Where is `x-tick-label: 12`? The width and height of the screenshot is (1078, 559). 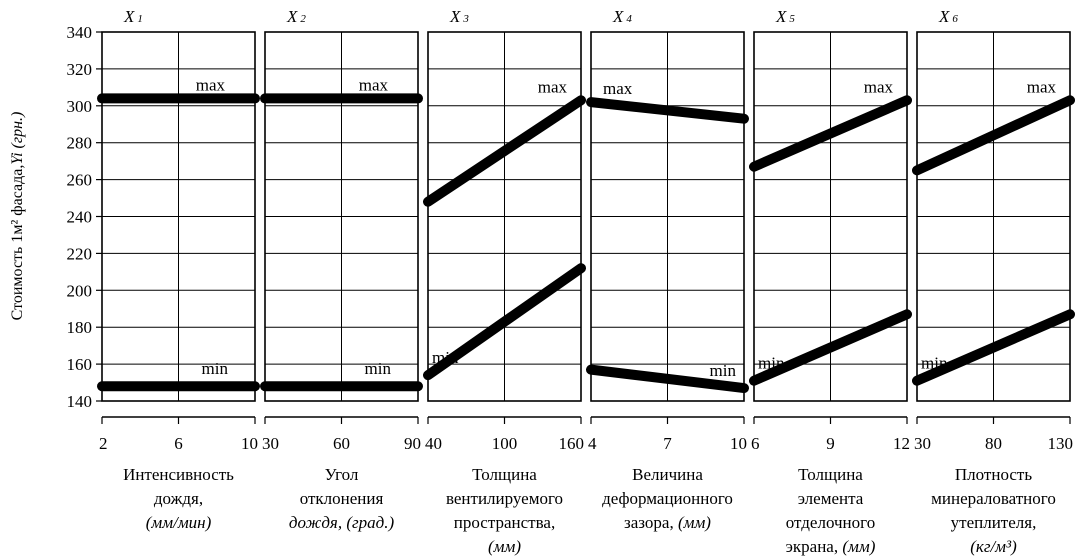 x-tick-label: 12 is located at coordinates (901, 443).